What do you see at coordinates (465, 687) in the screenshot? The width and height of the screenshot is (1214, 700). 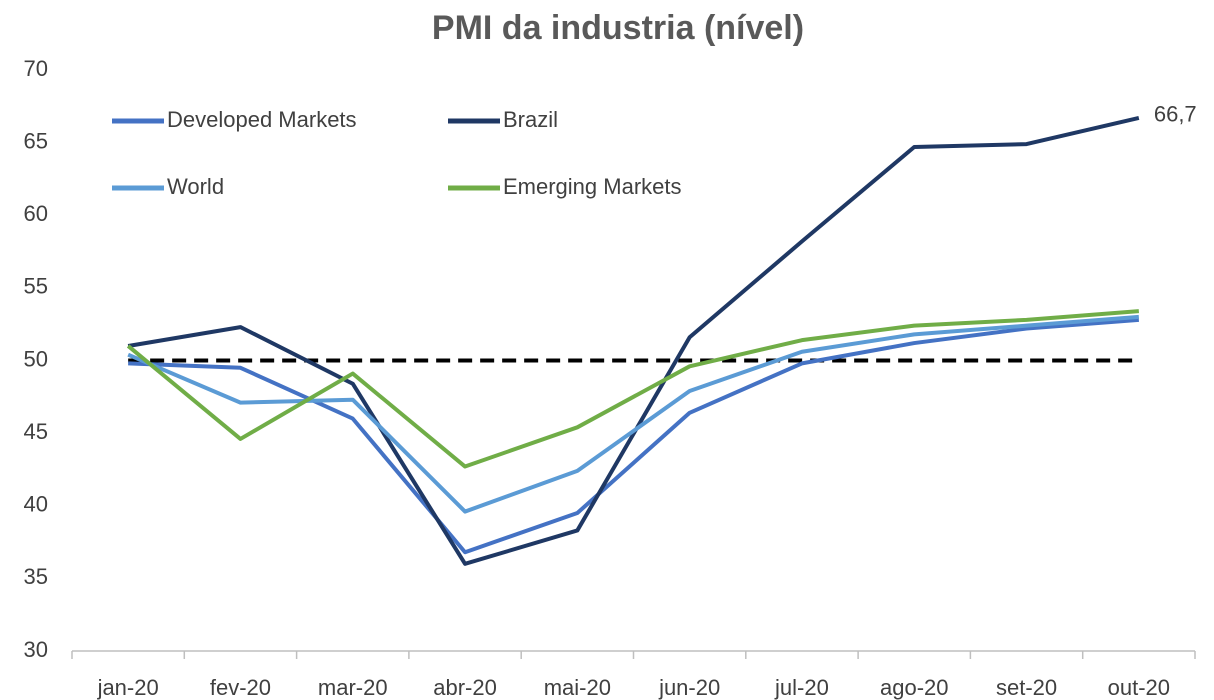 I see `x-tick-label: abr-20` at bounding box center [465, 687].